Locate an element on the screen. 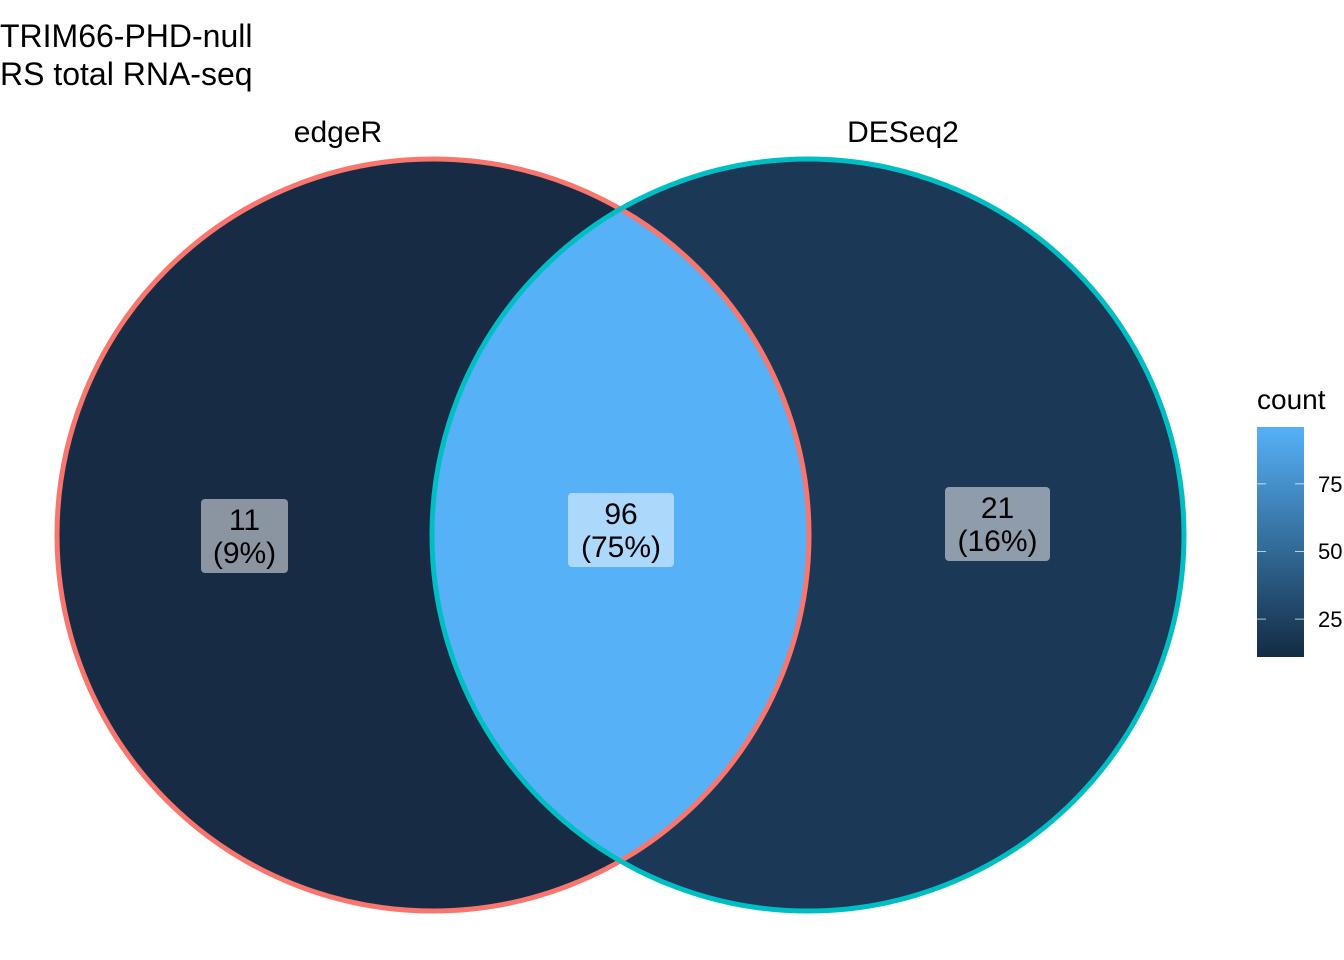 The image size is (1344, 960). percent-edger-only: (9%) is located at coordinates (244, 553).